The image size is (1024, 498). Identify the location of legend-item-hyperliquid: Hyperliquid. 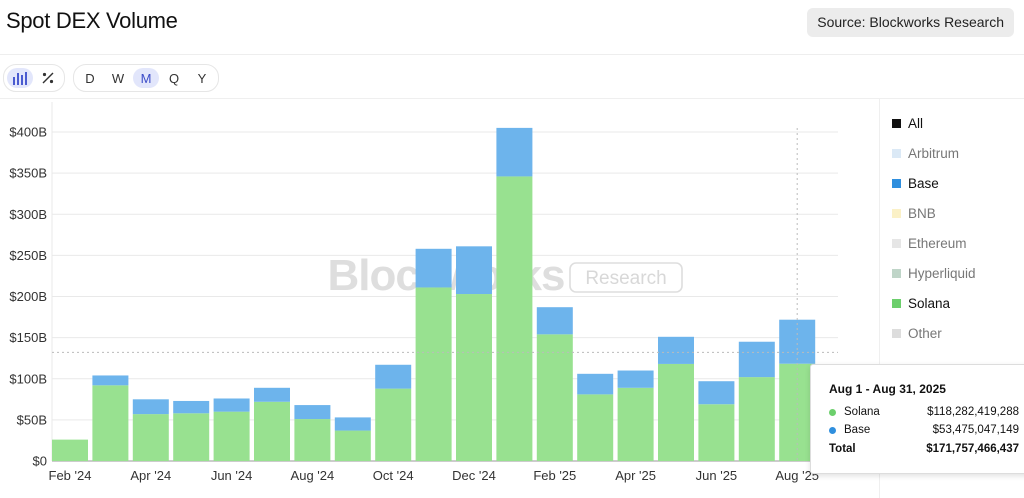
(934, 273).